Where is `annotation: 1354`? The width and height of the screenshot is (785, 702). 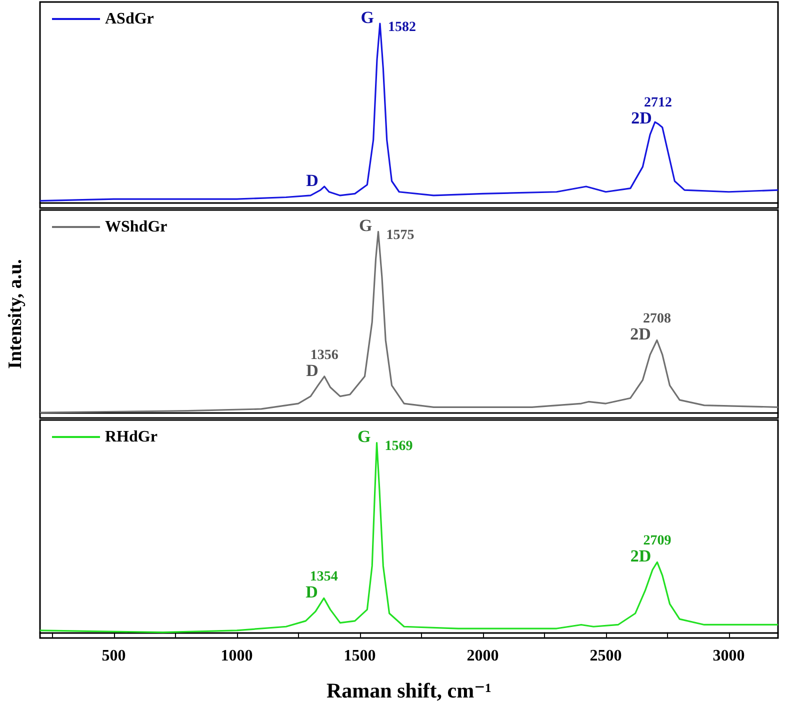
annotation: 1354 is located at coordinates (324, 577).